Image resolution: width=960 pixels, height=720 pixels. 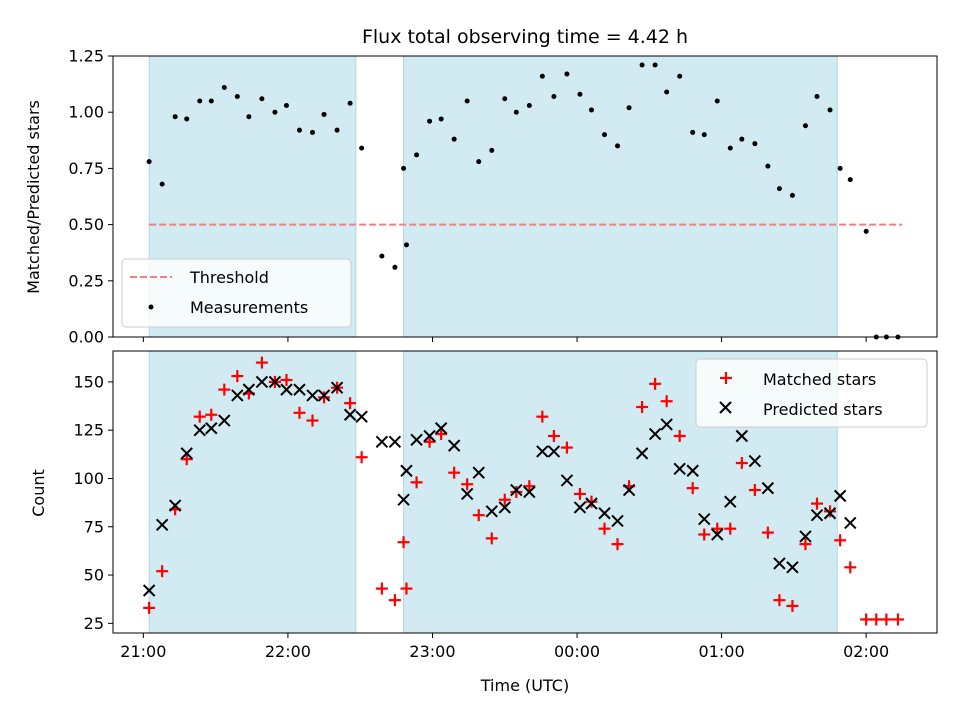 I want to click on x-tick-label: 22:00, so click(x=288, y=651).